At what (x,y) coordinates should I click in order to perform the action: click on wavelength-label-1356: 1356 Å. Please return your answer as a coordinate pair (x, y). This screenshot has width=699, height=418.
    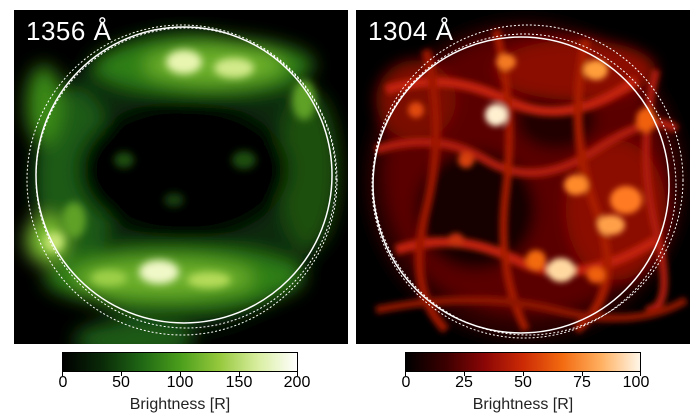
    Looking at the image, I should click on (69, 31).